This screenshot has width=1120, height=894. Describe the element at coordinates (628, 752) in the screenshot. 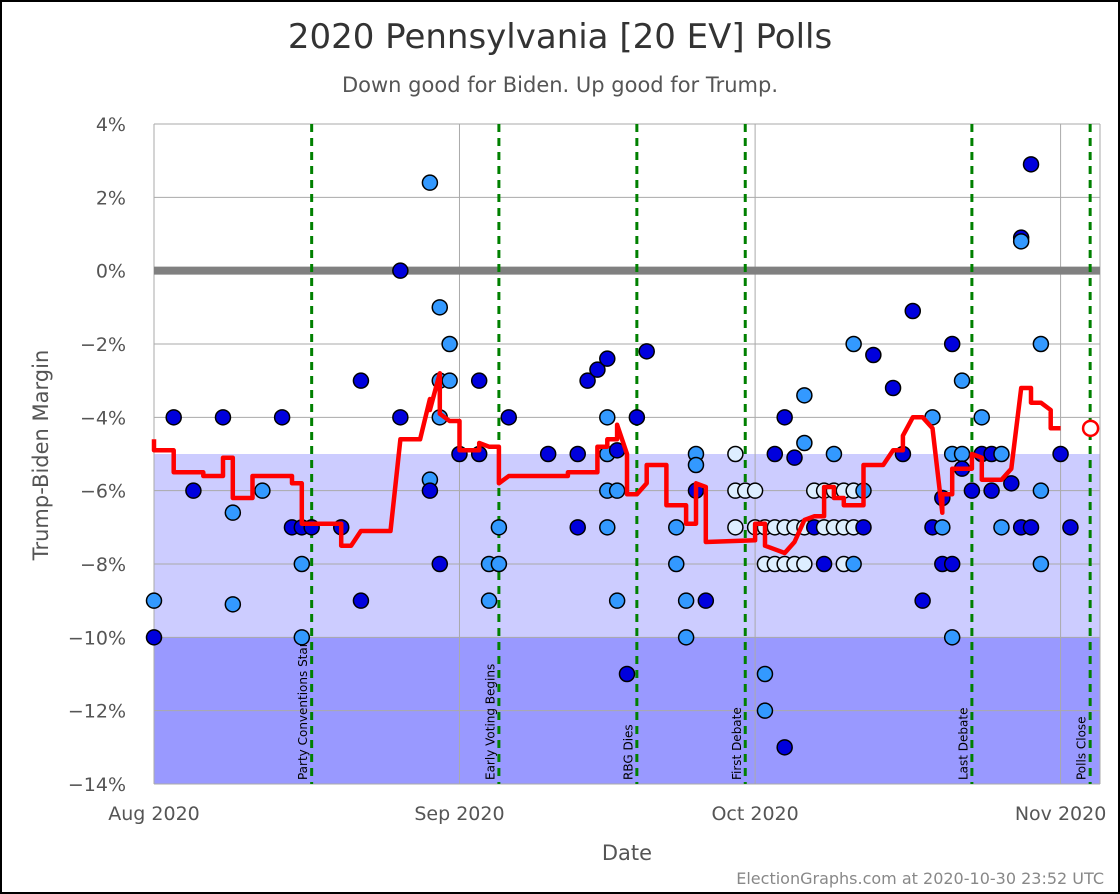

I see `event-label: RBG Dies` at that location.